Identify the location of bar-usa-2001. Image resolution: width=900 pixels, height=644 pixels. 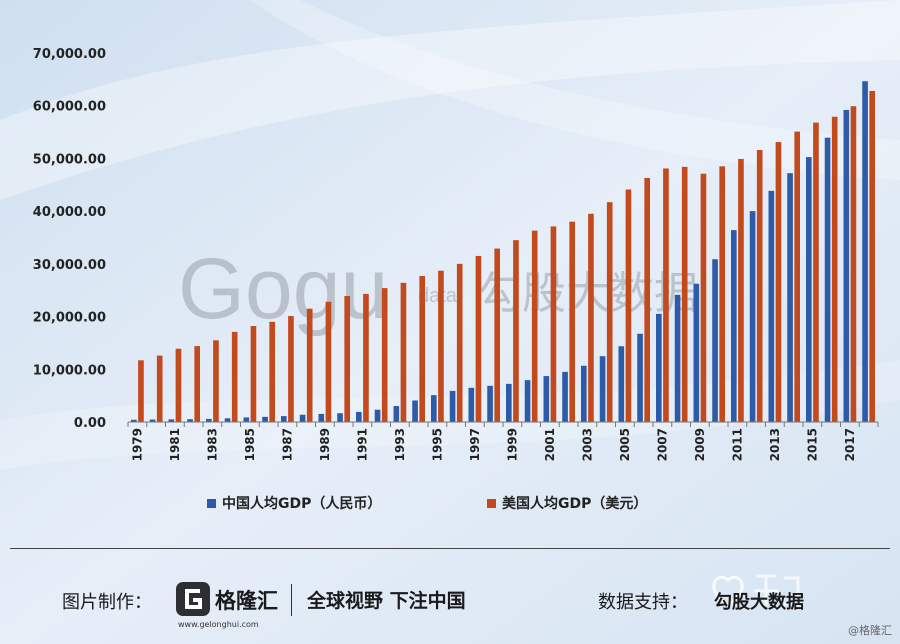
(553, 324).